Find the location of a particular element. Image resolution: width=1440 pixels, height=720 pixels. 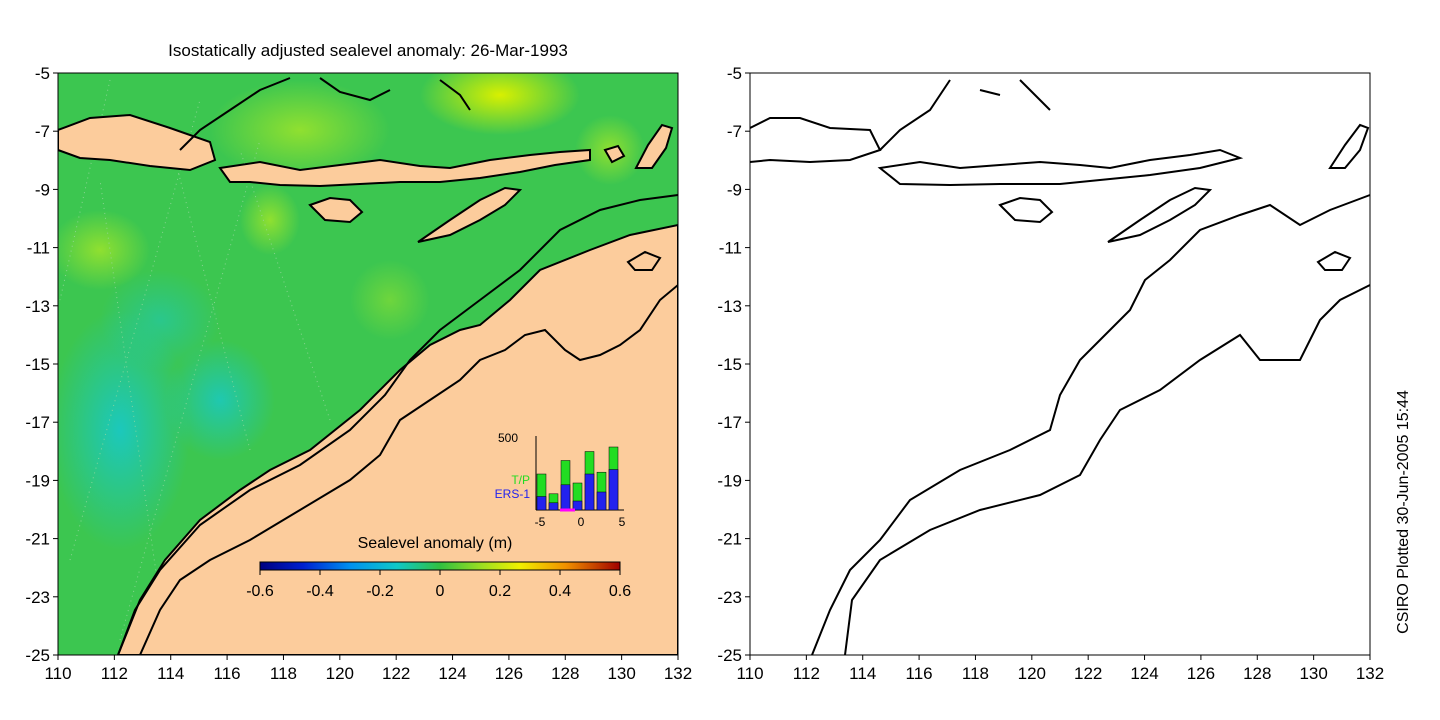

right-y-tick-label: -13 is located at coordinates (729, 306).